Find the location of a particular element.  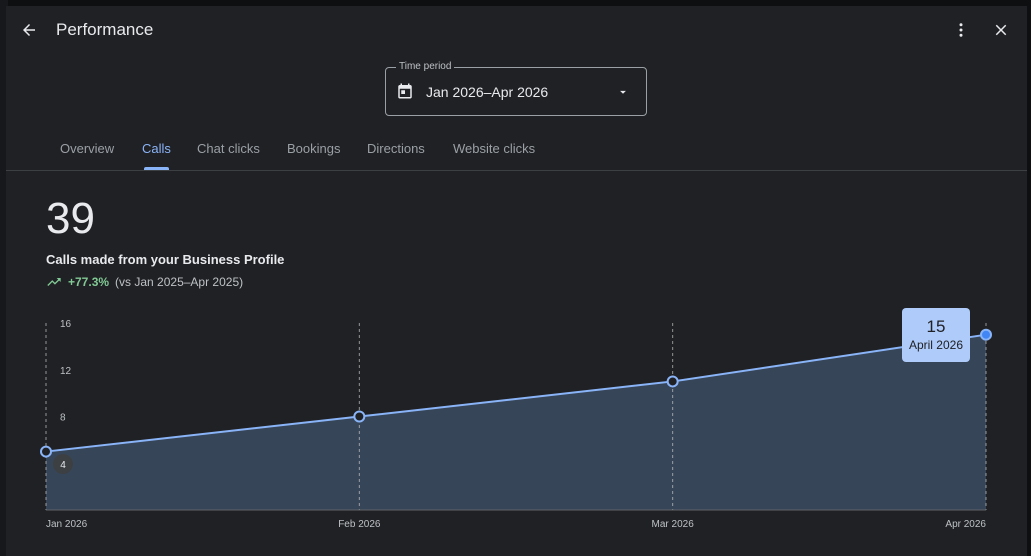

y-tick-label: 16 is located at coordinates (66, 324).